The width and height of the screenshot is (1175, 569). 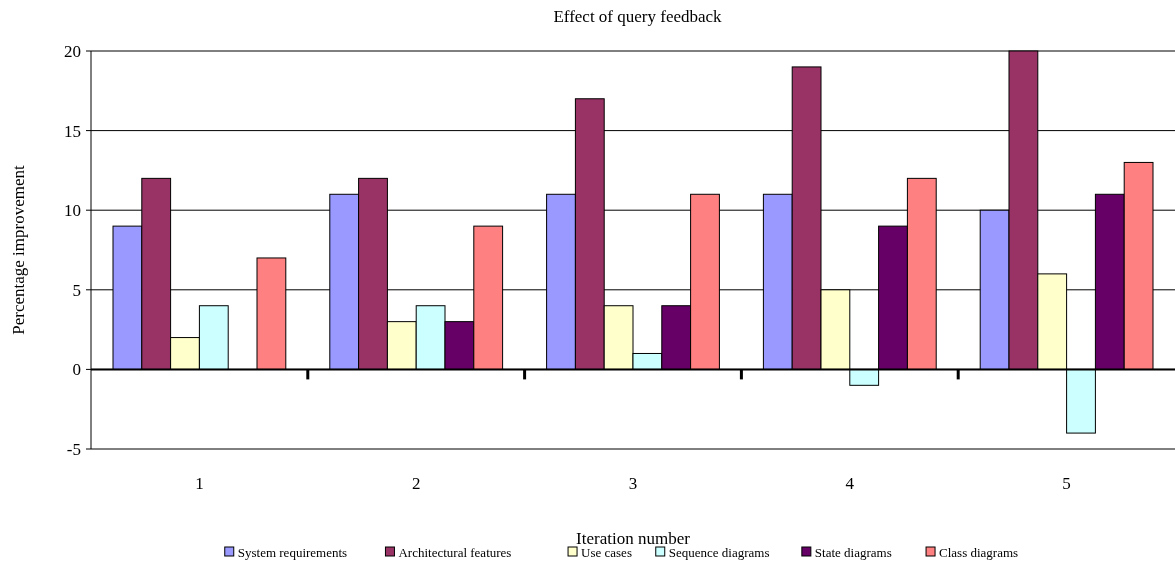 I want to click on y-tick-label: 0, so click(x=76, y=370).